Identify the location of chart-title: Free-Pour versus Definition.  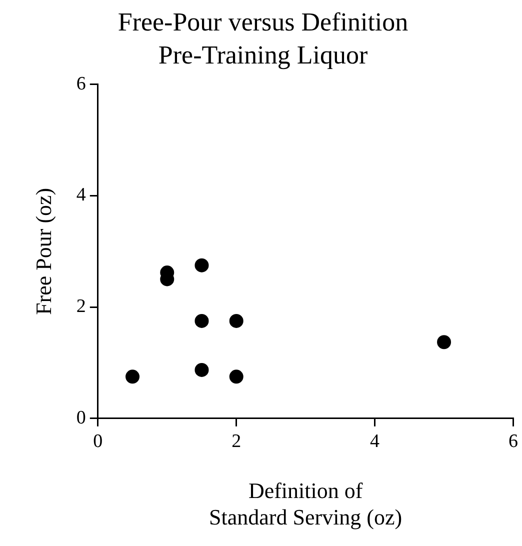
(263, 21).